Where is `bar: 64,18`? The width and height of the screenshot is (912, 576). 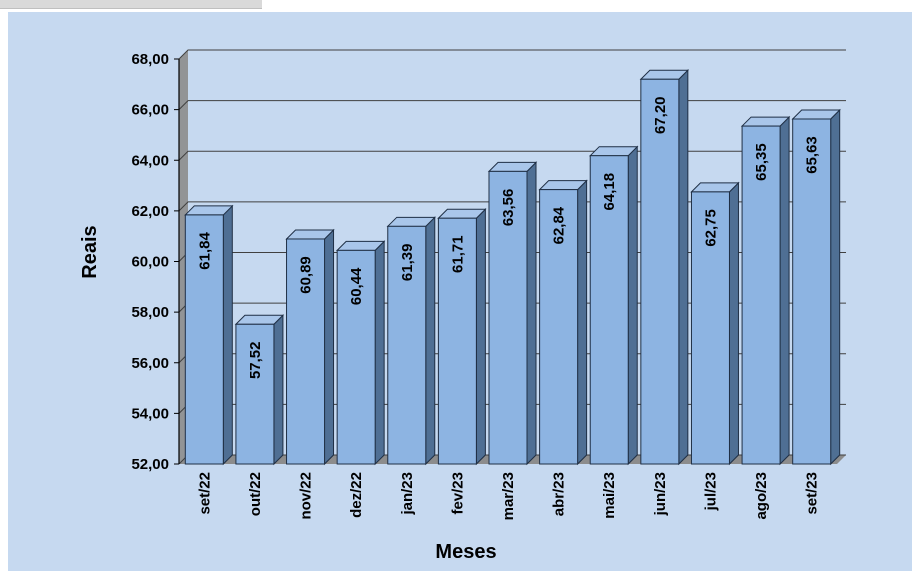
bar: 64,18 is located at coordinates (614, 305).